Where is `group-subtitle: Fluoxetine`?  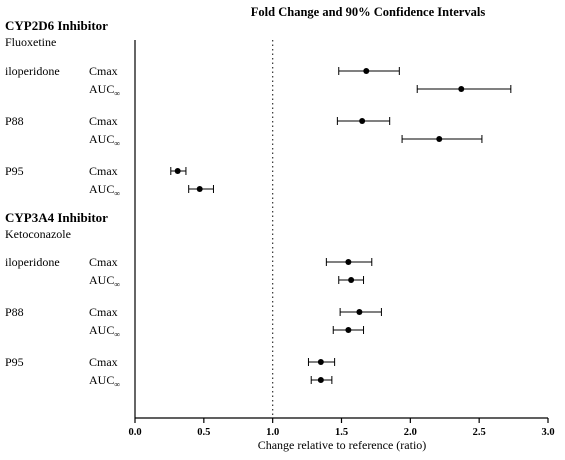 group-subtitle: Fluoxetine is located at coordinates (30, 42).